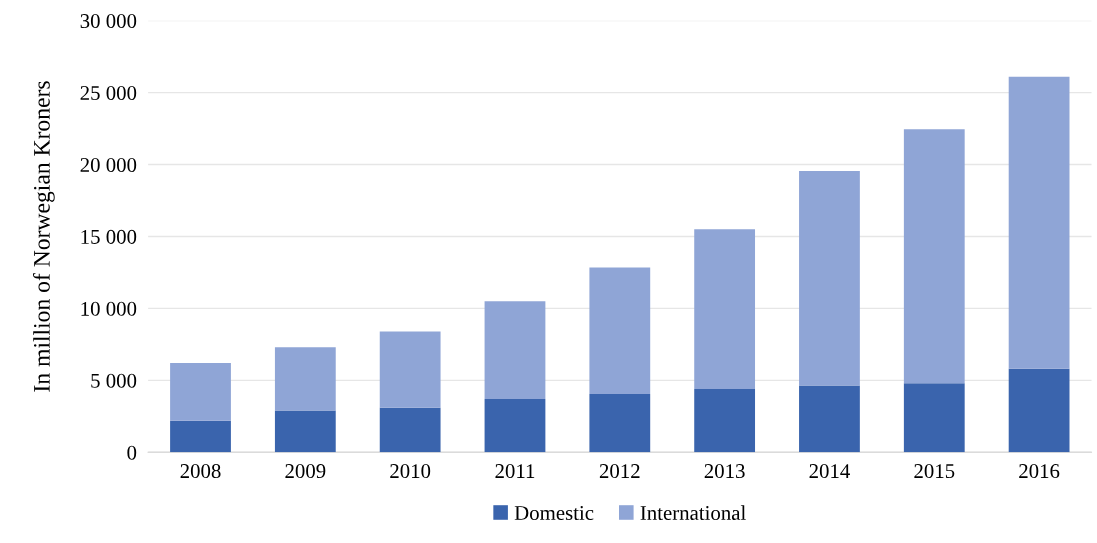  Describe the element at coordinates (619, 471) in the screenshot. I see `x-tick-label: 2012` at that location.